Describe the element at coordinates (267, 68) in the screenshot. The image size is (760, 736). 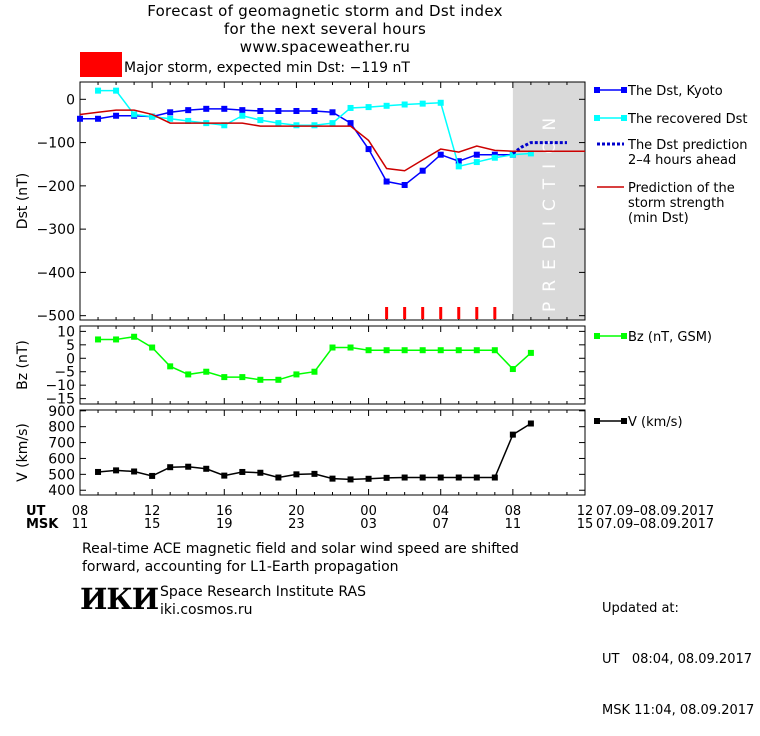
I see `storm-forecast-text: Major storm, expected min Dst: −119 nT` at that location.